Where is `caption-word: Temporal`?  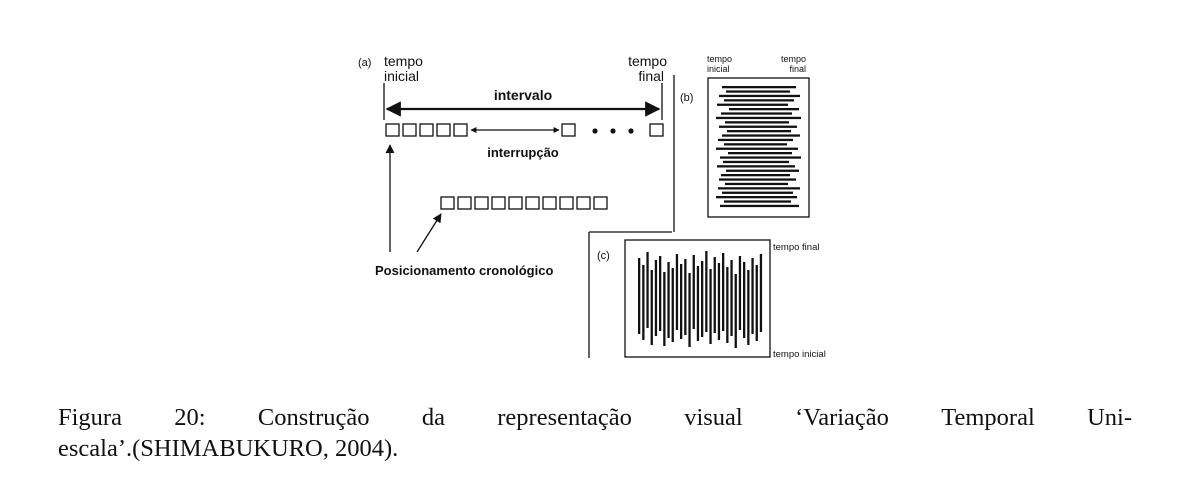 caption-word: Temporal is located at coordinates (988, 417).